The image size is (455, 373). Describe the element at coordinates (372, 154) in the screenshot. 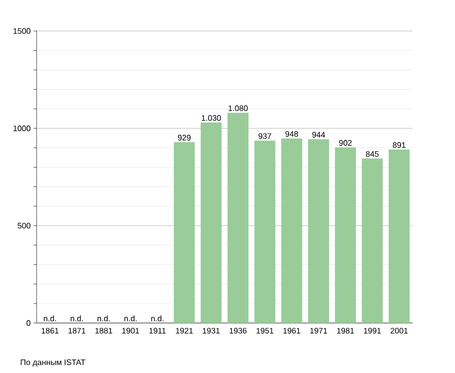

I see `data-label: 845` at that location.